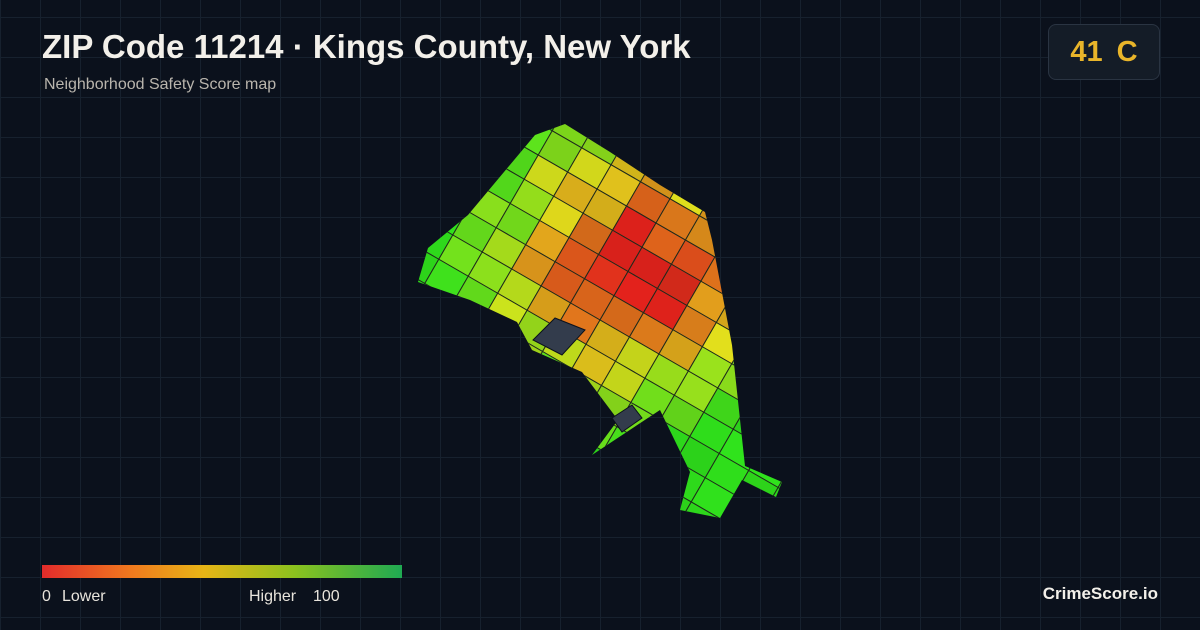  What do you see at coordinates (84, 596) in the screenshot?
I see `legend-low-label: Lower` at bounding box center [84, 596].